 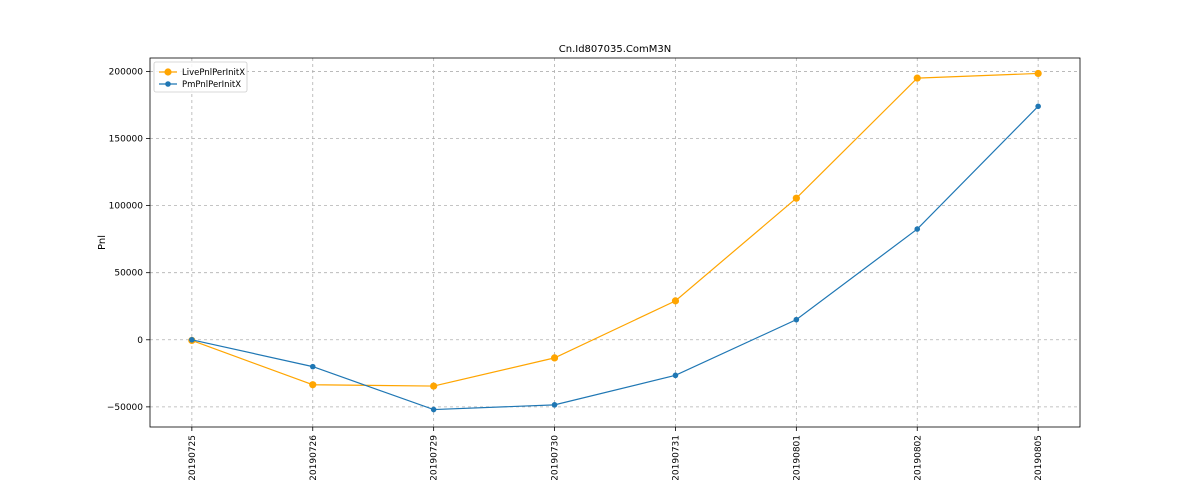 What do you see at coordinates (314, 457) in the screenshot?
I see `x-tick-label: 20190726` at bounding box center [314, 457].